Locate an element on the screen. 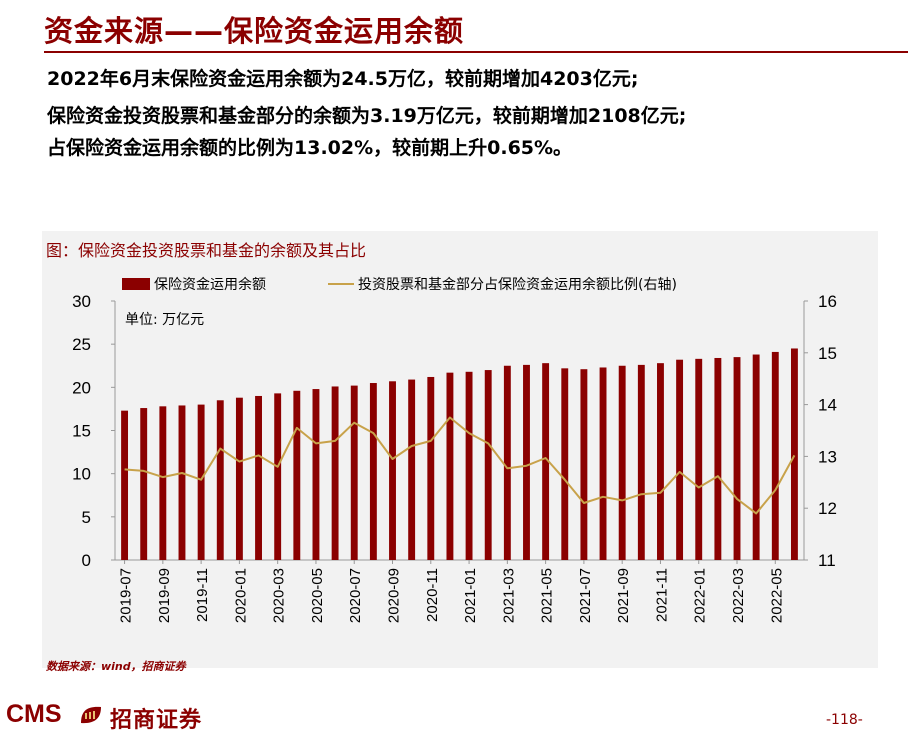 The width and height of the screenshot is (908, 734). chart-title: 图：保险资金投资股票和基金的余额及其占比 is located at coordinates (206, 250).